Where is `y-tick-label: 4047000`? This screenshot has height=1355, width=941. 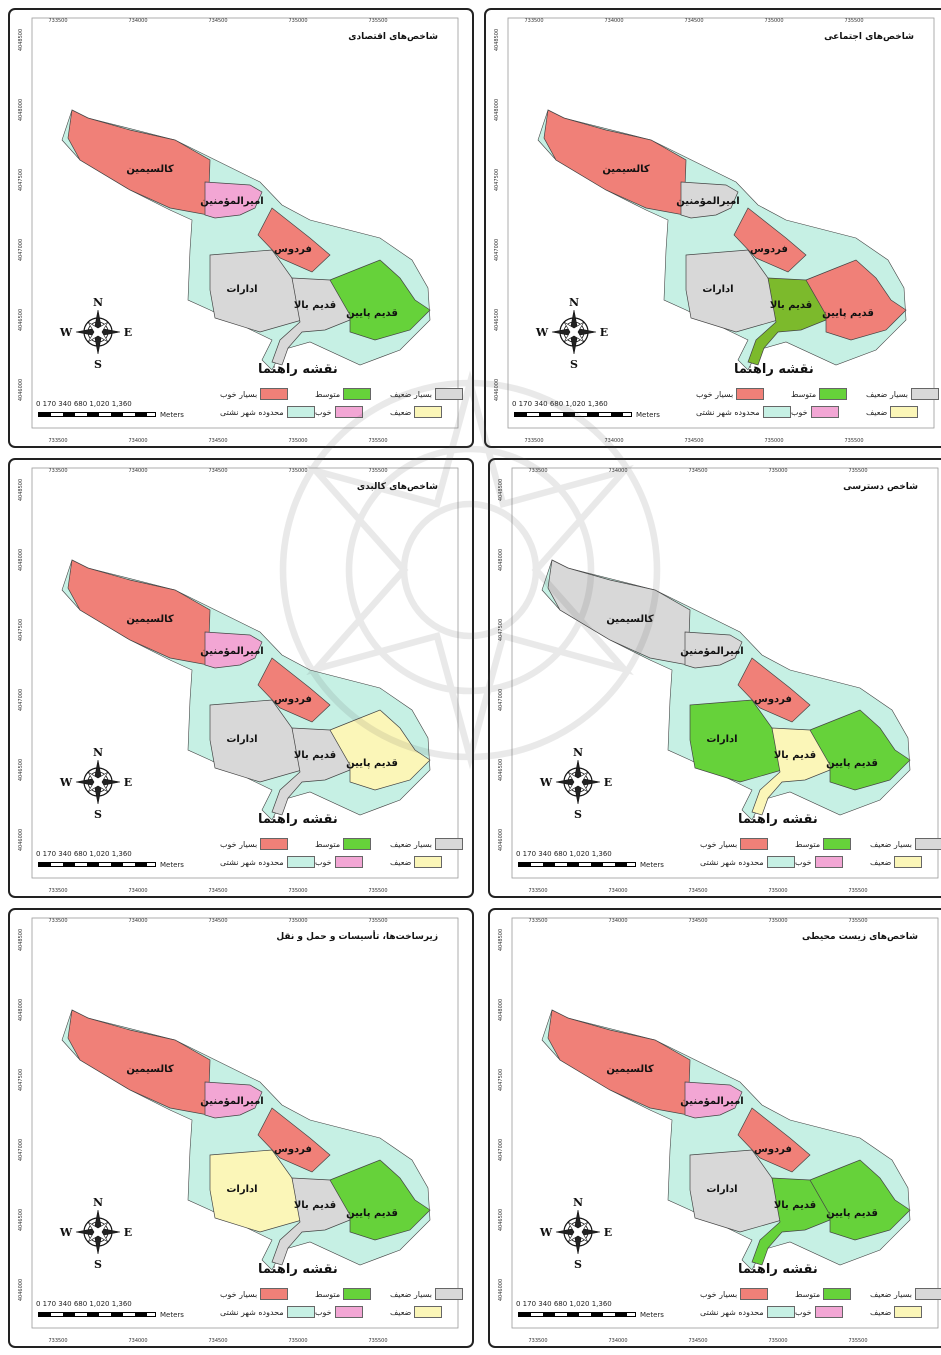 y-tick-label: 4047000 is located at coordinates (501, 700).